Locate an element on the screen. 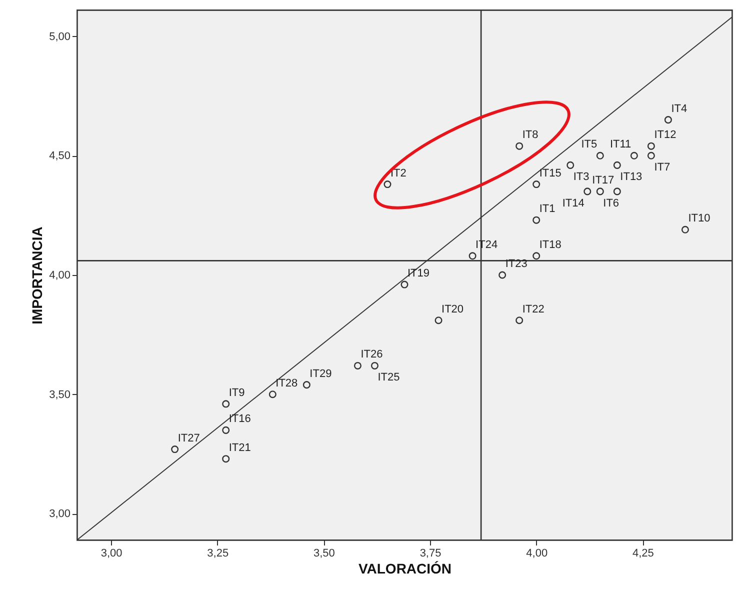  x-tick-label: 3,75 is located at coordinates (431, 554).